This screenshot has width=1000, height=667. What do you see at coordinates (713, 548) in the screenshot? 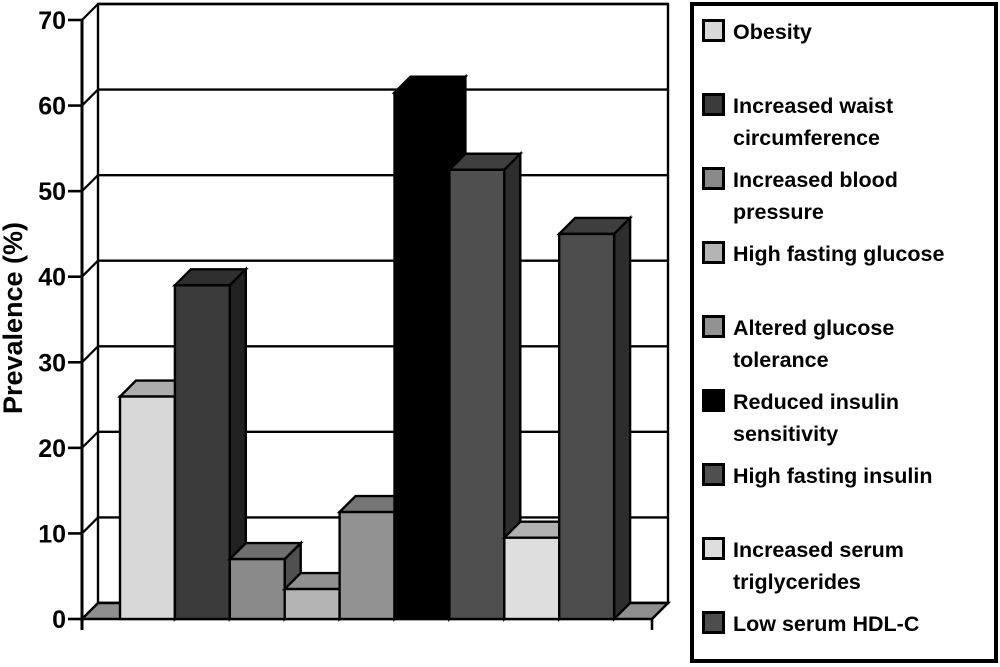
I see `legend-swatch-increased-serum-triglycerides` at bounding box center [713, 548].